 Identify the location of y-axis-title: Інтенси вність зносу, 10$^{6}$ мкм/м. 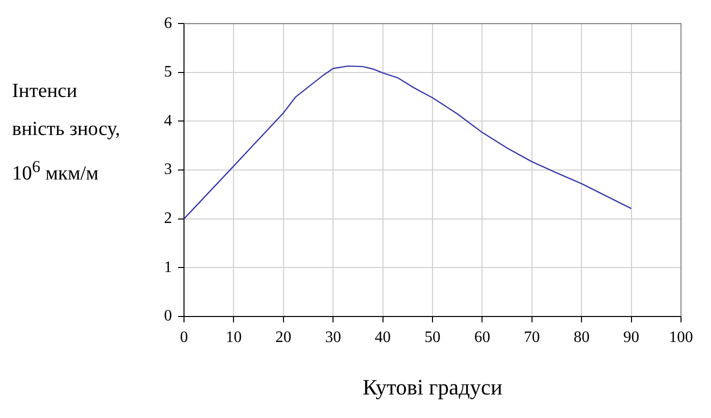
(67, 133).